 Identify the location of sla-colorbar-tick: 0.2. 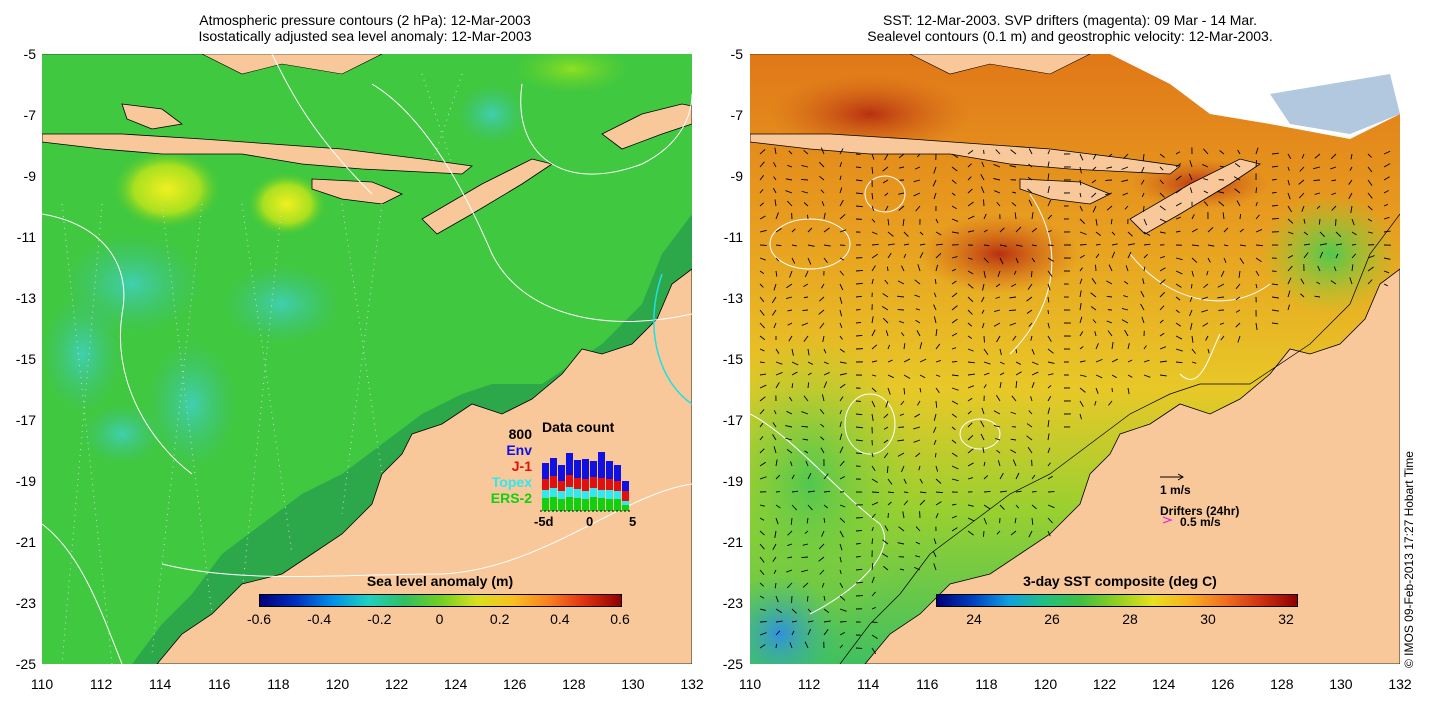
(499, 619).